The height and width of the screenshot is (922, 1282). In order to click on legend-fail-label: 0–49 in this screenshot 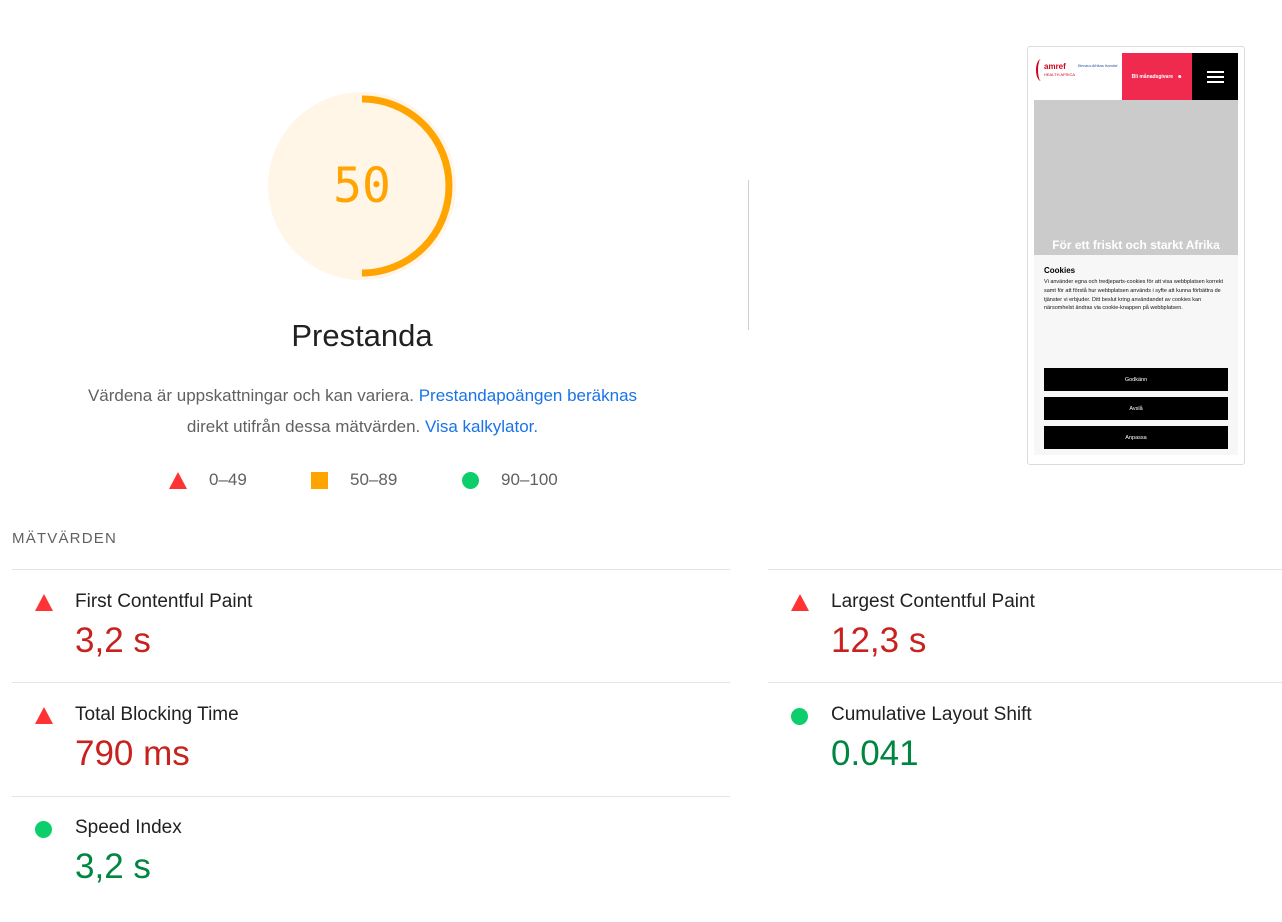, I will do `click(228, 479)`.